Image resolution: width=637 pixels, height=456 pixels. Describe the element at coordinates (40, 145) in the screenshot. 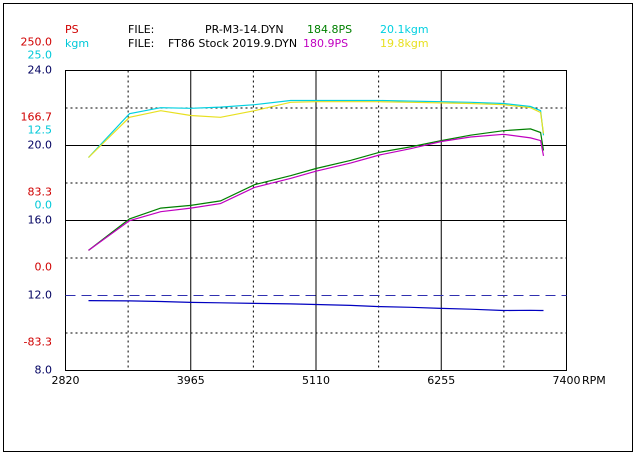

I see `afr-tick-label: 20.0` at that location.